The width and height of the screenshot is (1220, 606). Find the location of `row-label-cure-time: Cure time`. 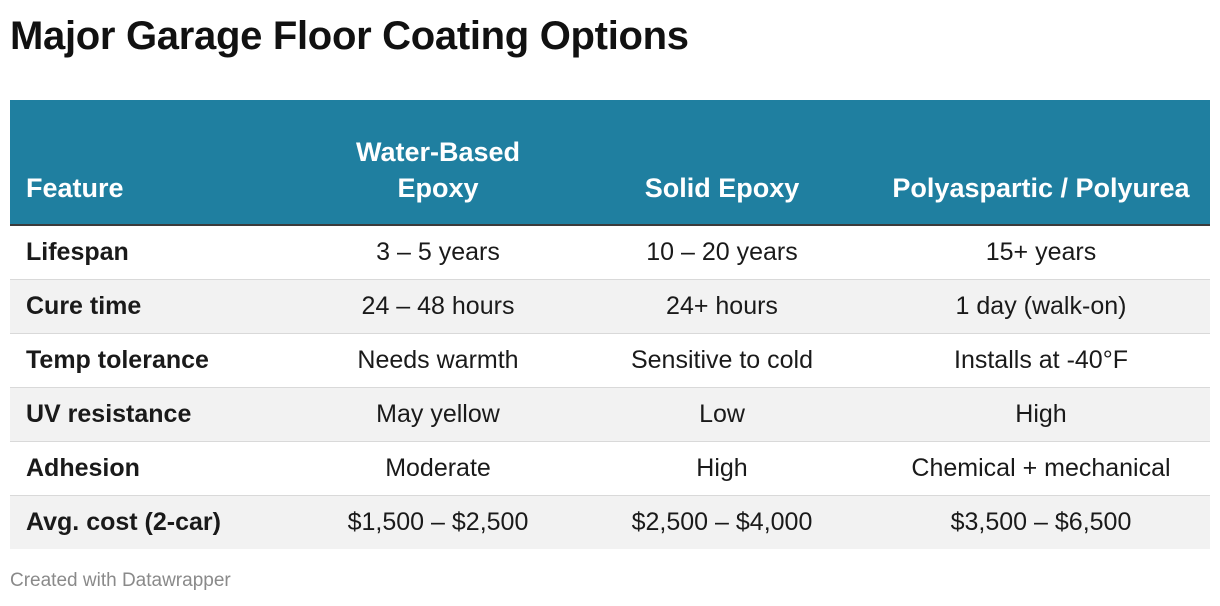

row-label-cure-time: Cure time is located at coordinates (157, 306).